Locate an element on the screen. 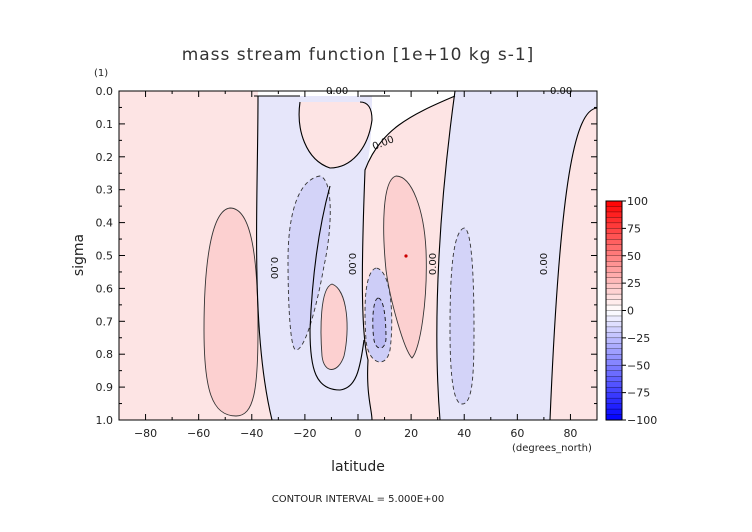  x-tick-label: 40 is located at coordinates (464, 433).